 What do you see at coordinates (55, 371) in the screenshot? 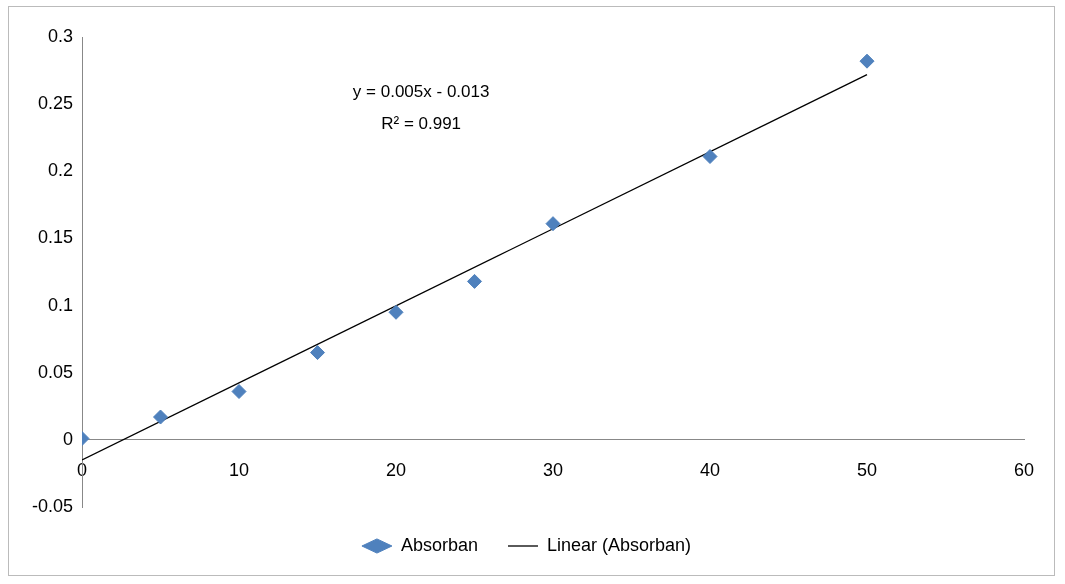
I see `y-tick-label: 0.05` at bounding box center [55, 371].